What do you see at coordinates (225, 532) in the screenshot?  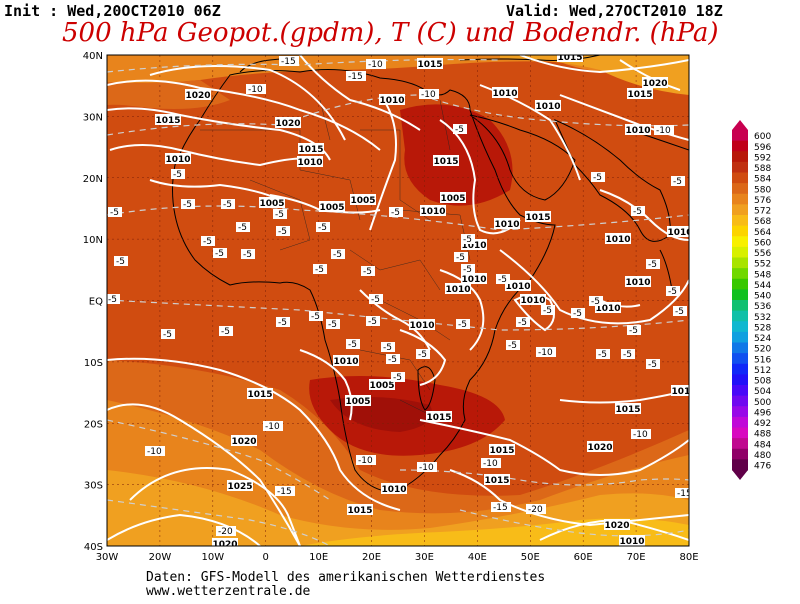 I see `temperature-label: -20` at bounding box center [225, 532].